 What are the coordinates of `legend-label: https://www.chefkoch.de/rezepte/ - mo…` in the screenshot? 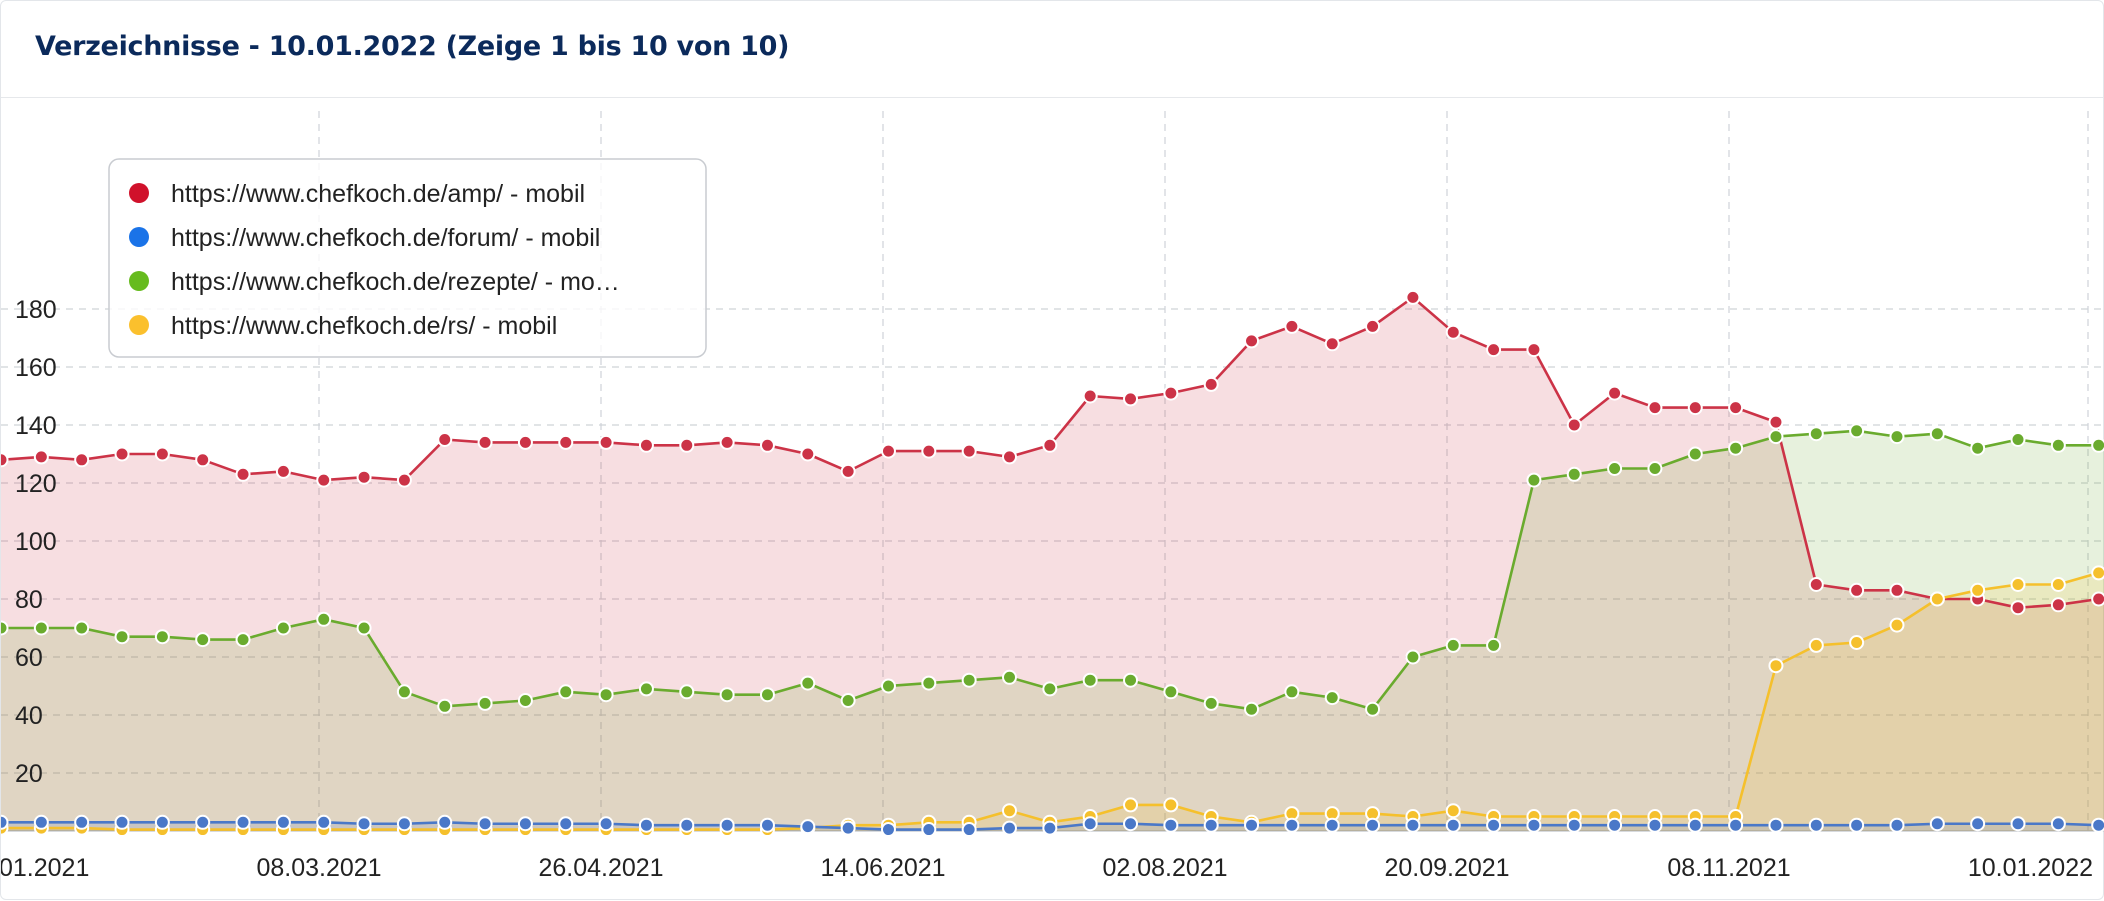 It's located at (395, 282).